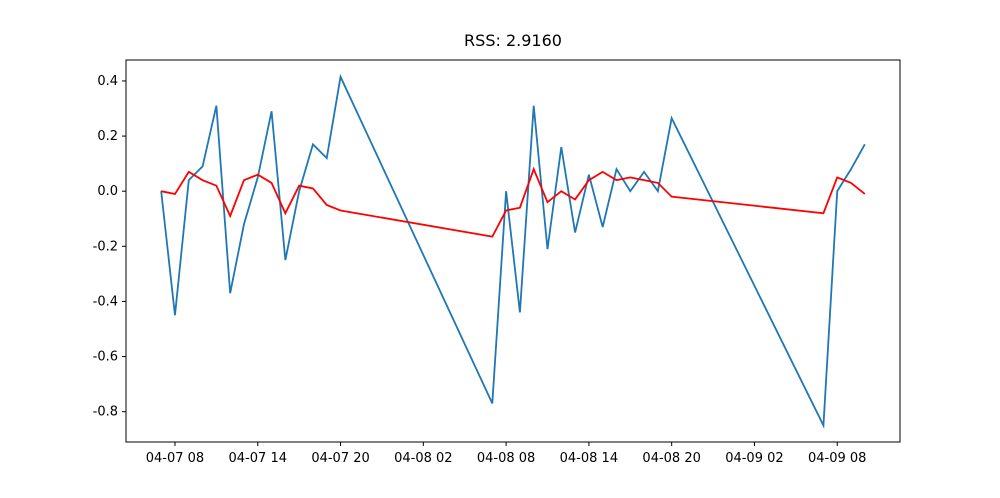  What do you see at coordinates (105, 357) in the screenshot?
I see `y-tick-label: -0.6` at bounding box center [105, 357].